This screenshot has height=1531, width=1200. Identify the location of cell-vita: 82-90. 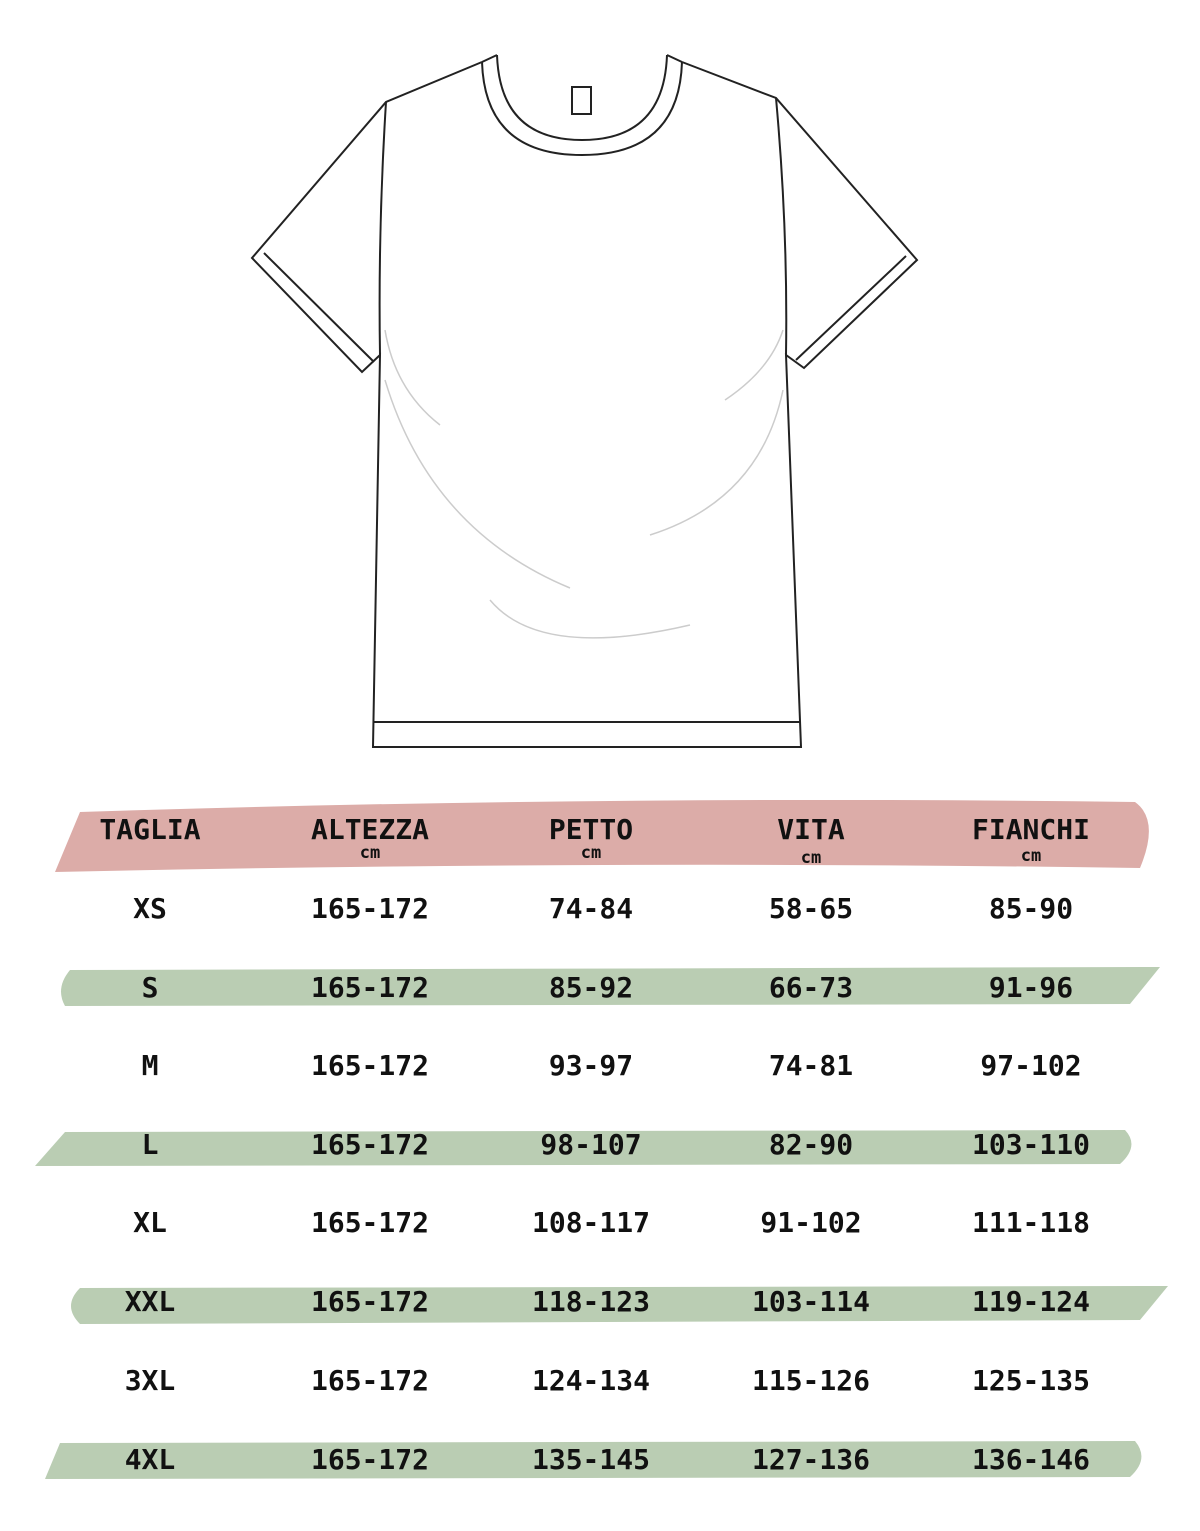
(811, 1144).